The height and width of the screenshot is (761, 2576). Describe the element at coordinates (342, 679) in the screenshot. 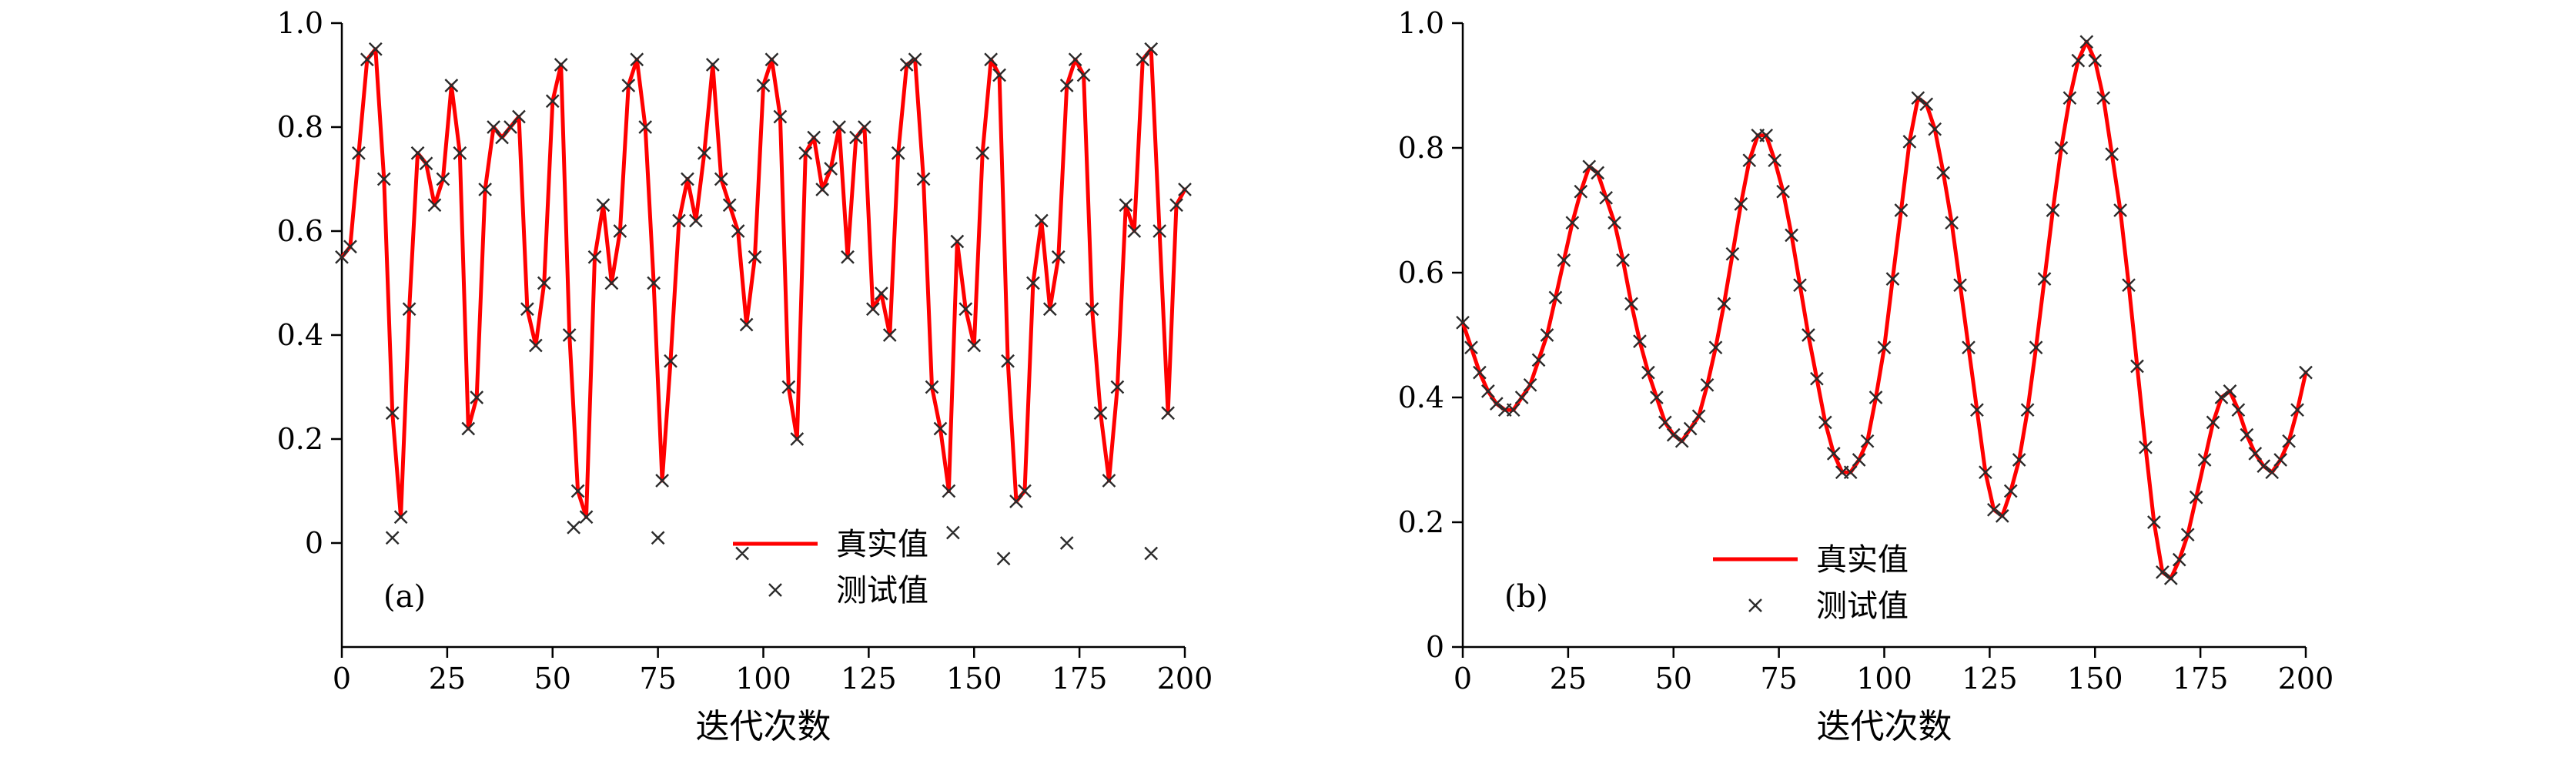

I see `x-tick-label-a: 0` at that location.